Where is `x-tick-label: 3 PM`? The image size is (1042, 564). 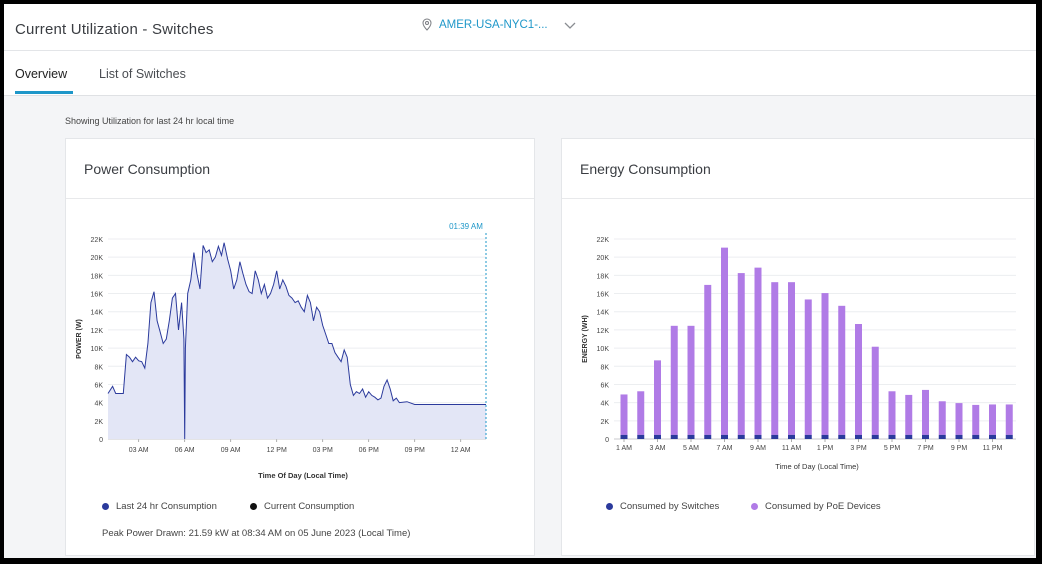 x-tick-label: 3 PM is located at coordinates (858, 448).